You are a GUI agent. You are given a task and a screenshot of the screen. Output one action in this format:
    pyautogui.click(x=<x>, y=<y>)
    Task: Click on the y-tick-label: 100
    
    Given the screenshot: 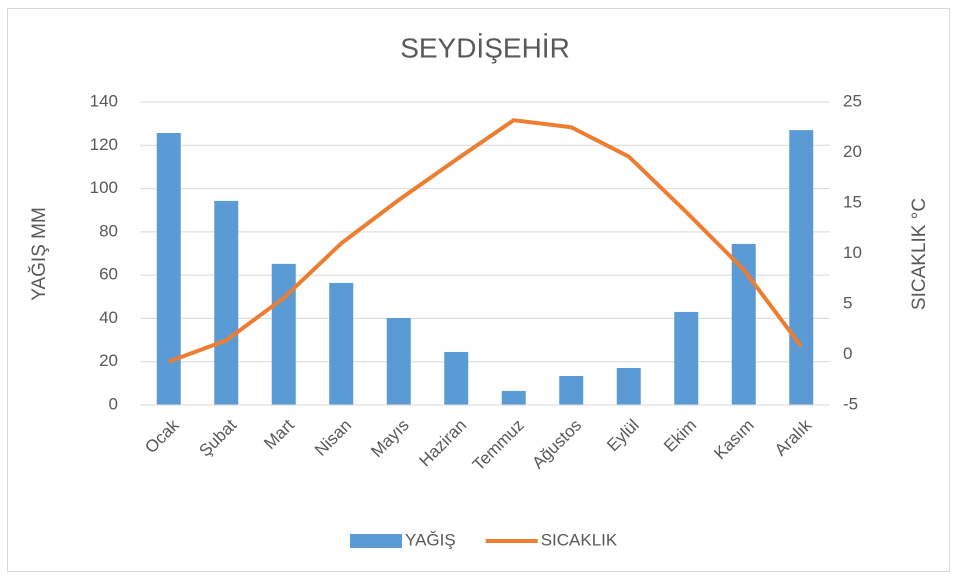 What is the action you would take?
    pyautogui.click(x=104, y=187)
    